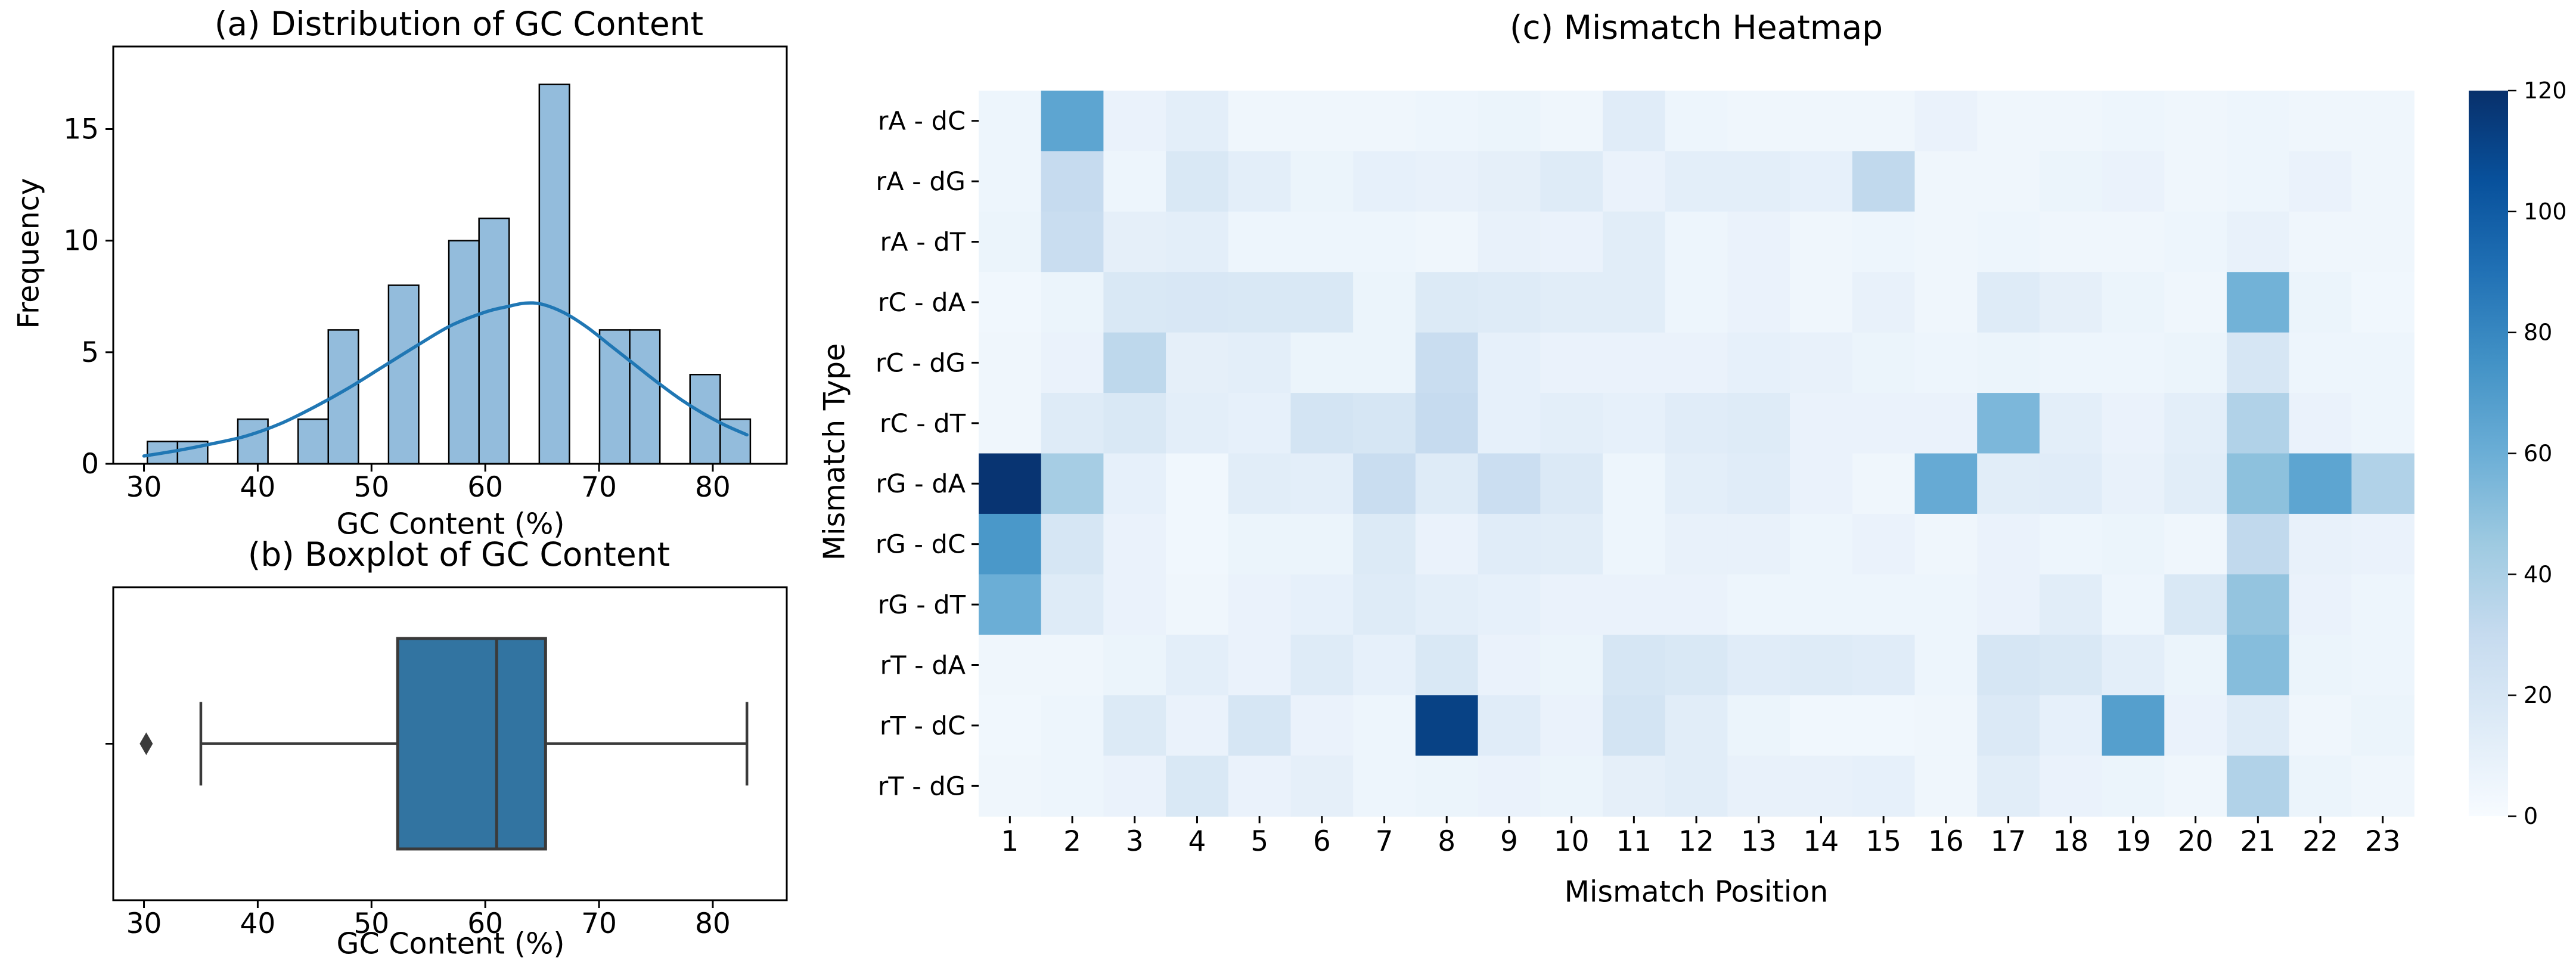  I want to click on y-tick-label: 15, so click(81, 129).